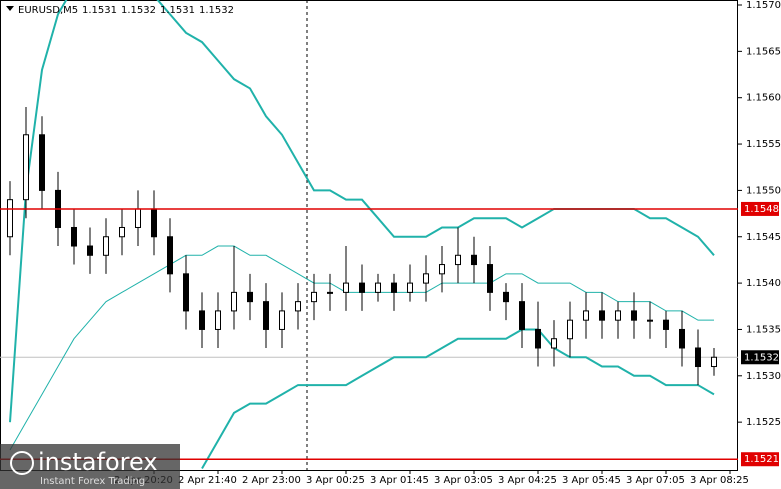  I want to click on x-tick-label: 3 Apr 00:25, so click(335, 480).